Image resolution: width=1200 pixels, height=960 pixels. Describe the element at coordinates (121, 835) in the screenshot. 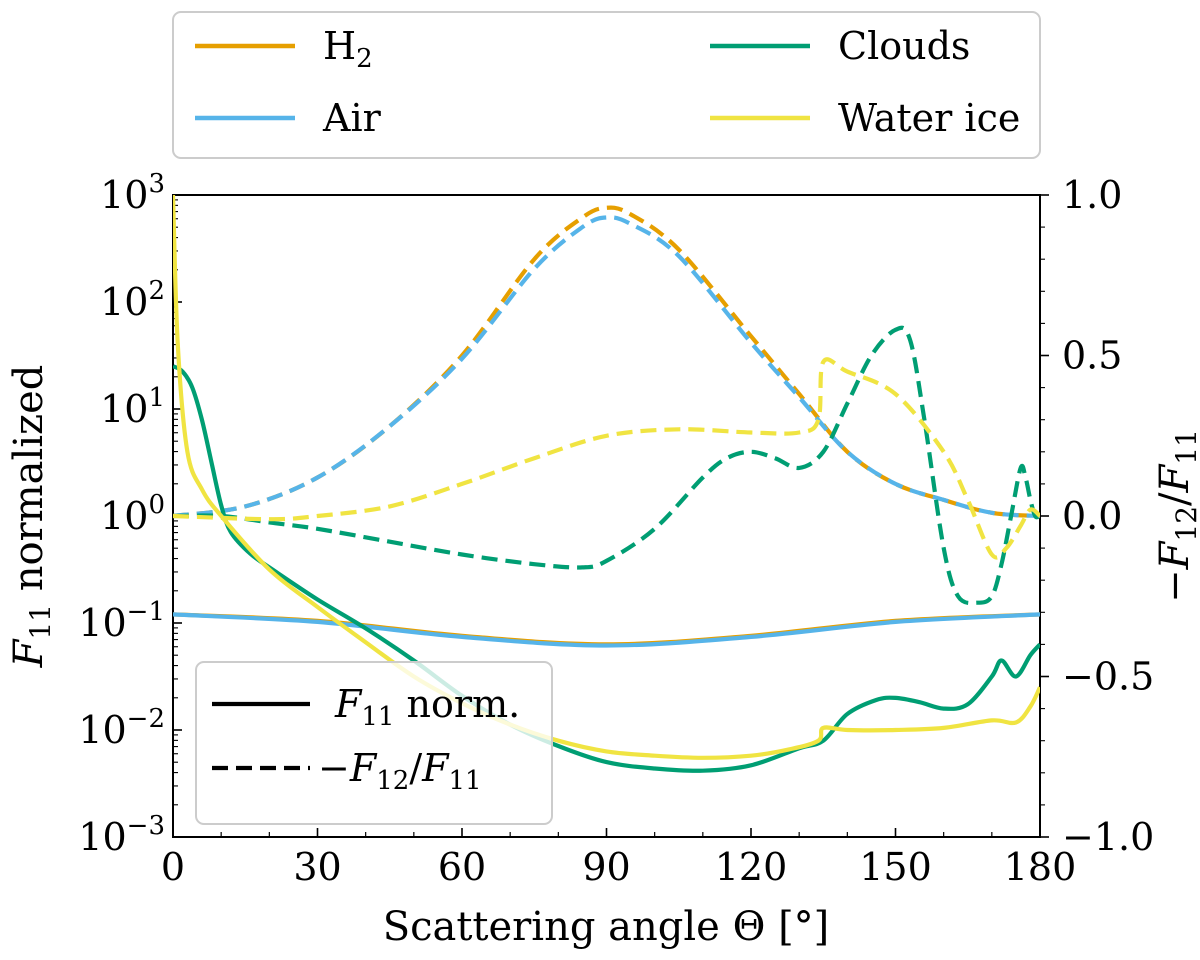

I see `y-left-tick-label: 10⁻³` at that location.